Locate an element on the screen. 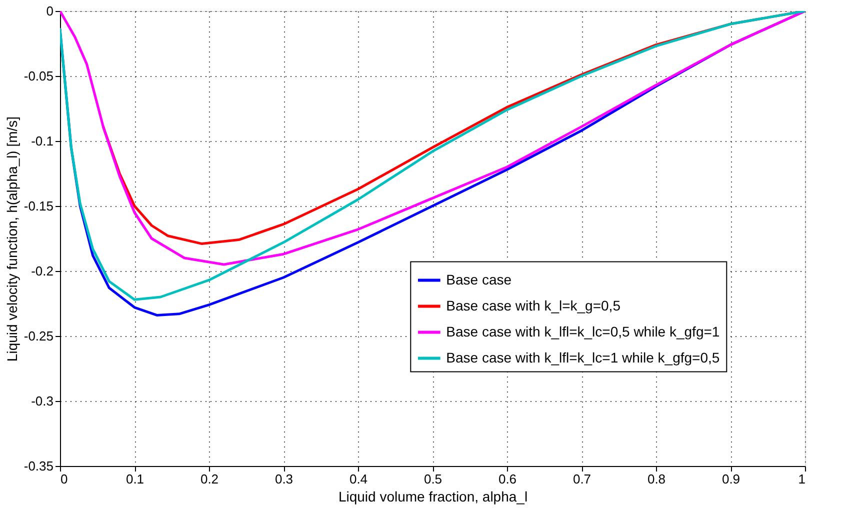  x-axis-title: Liquid volume fraction, alpha_l is located at coordinates (433, 496).